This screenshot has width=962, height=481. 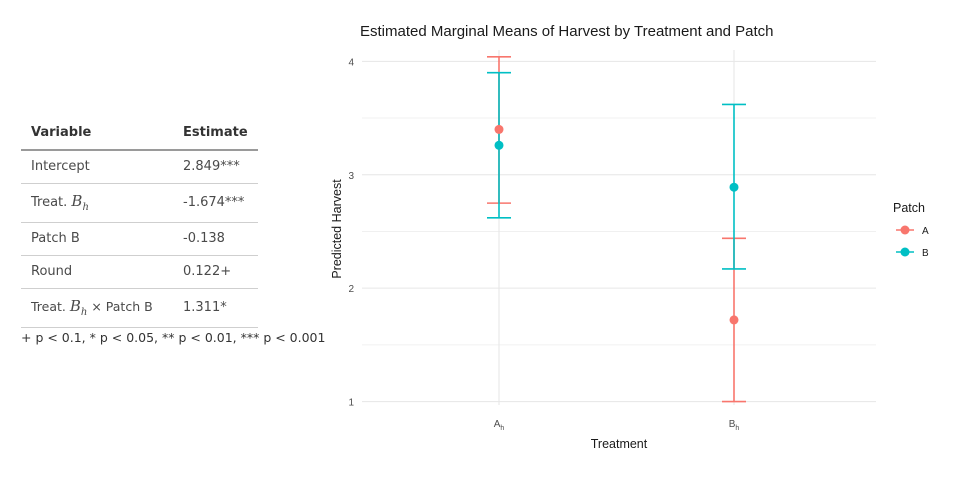 What do you see at coordinates (215, 239) in the screenshot?
I see `estimate-cell: -0.138` at bounding box center [215, 239].